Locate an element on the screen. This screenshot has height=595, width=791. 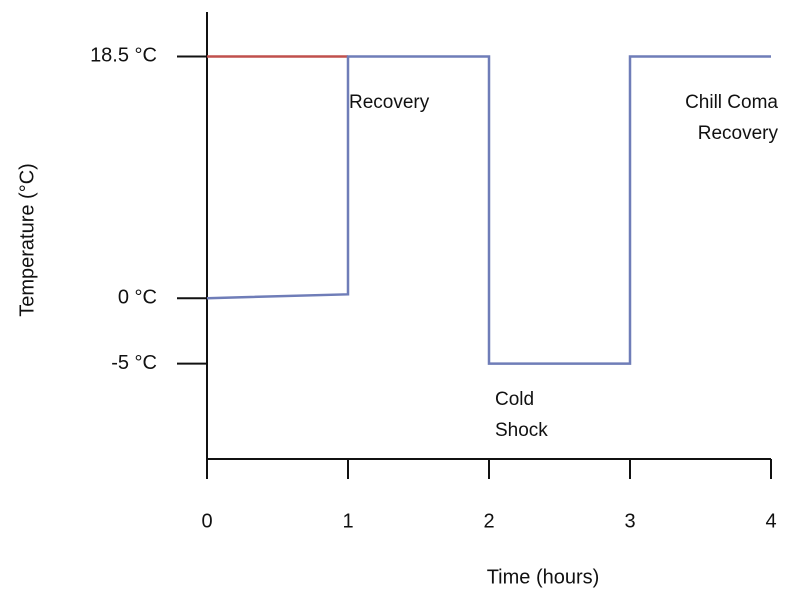
annotation: Cold is located at coordinates (514, 399).